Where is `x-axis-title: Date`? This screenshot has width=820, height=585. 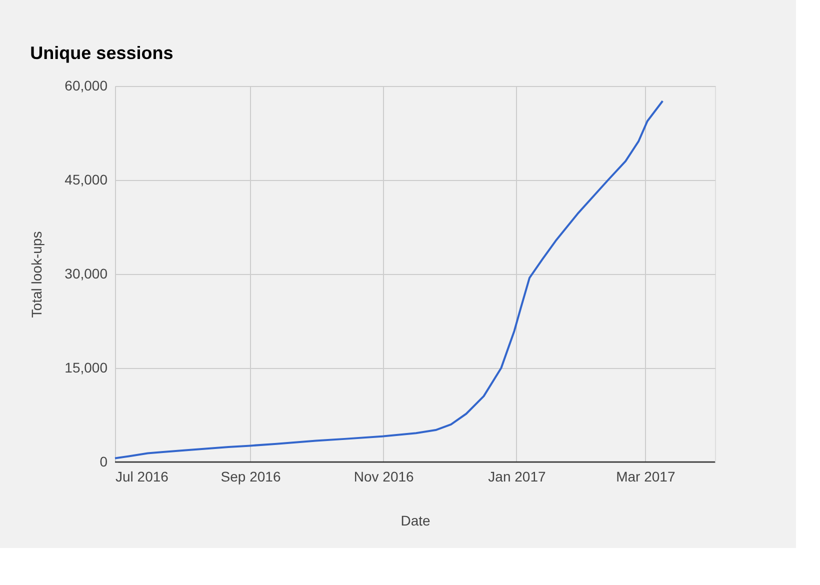
x-axis-title: Date is located at coordinates (415, 520).